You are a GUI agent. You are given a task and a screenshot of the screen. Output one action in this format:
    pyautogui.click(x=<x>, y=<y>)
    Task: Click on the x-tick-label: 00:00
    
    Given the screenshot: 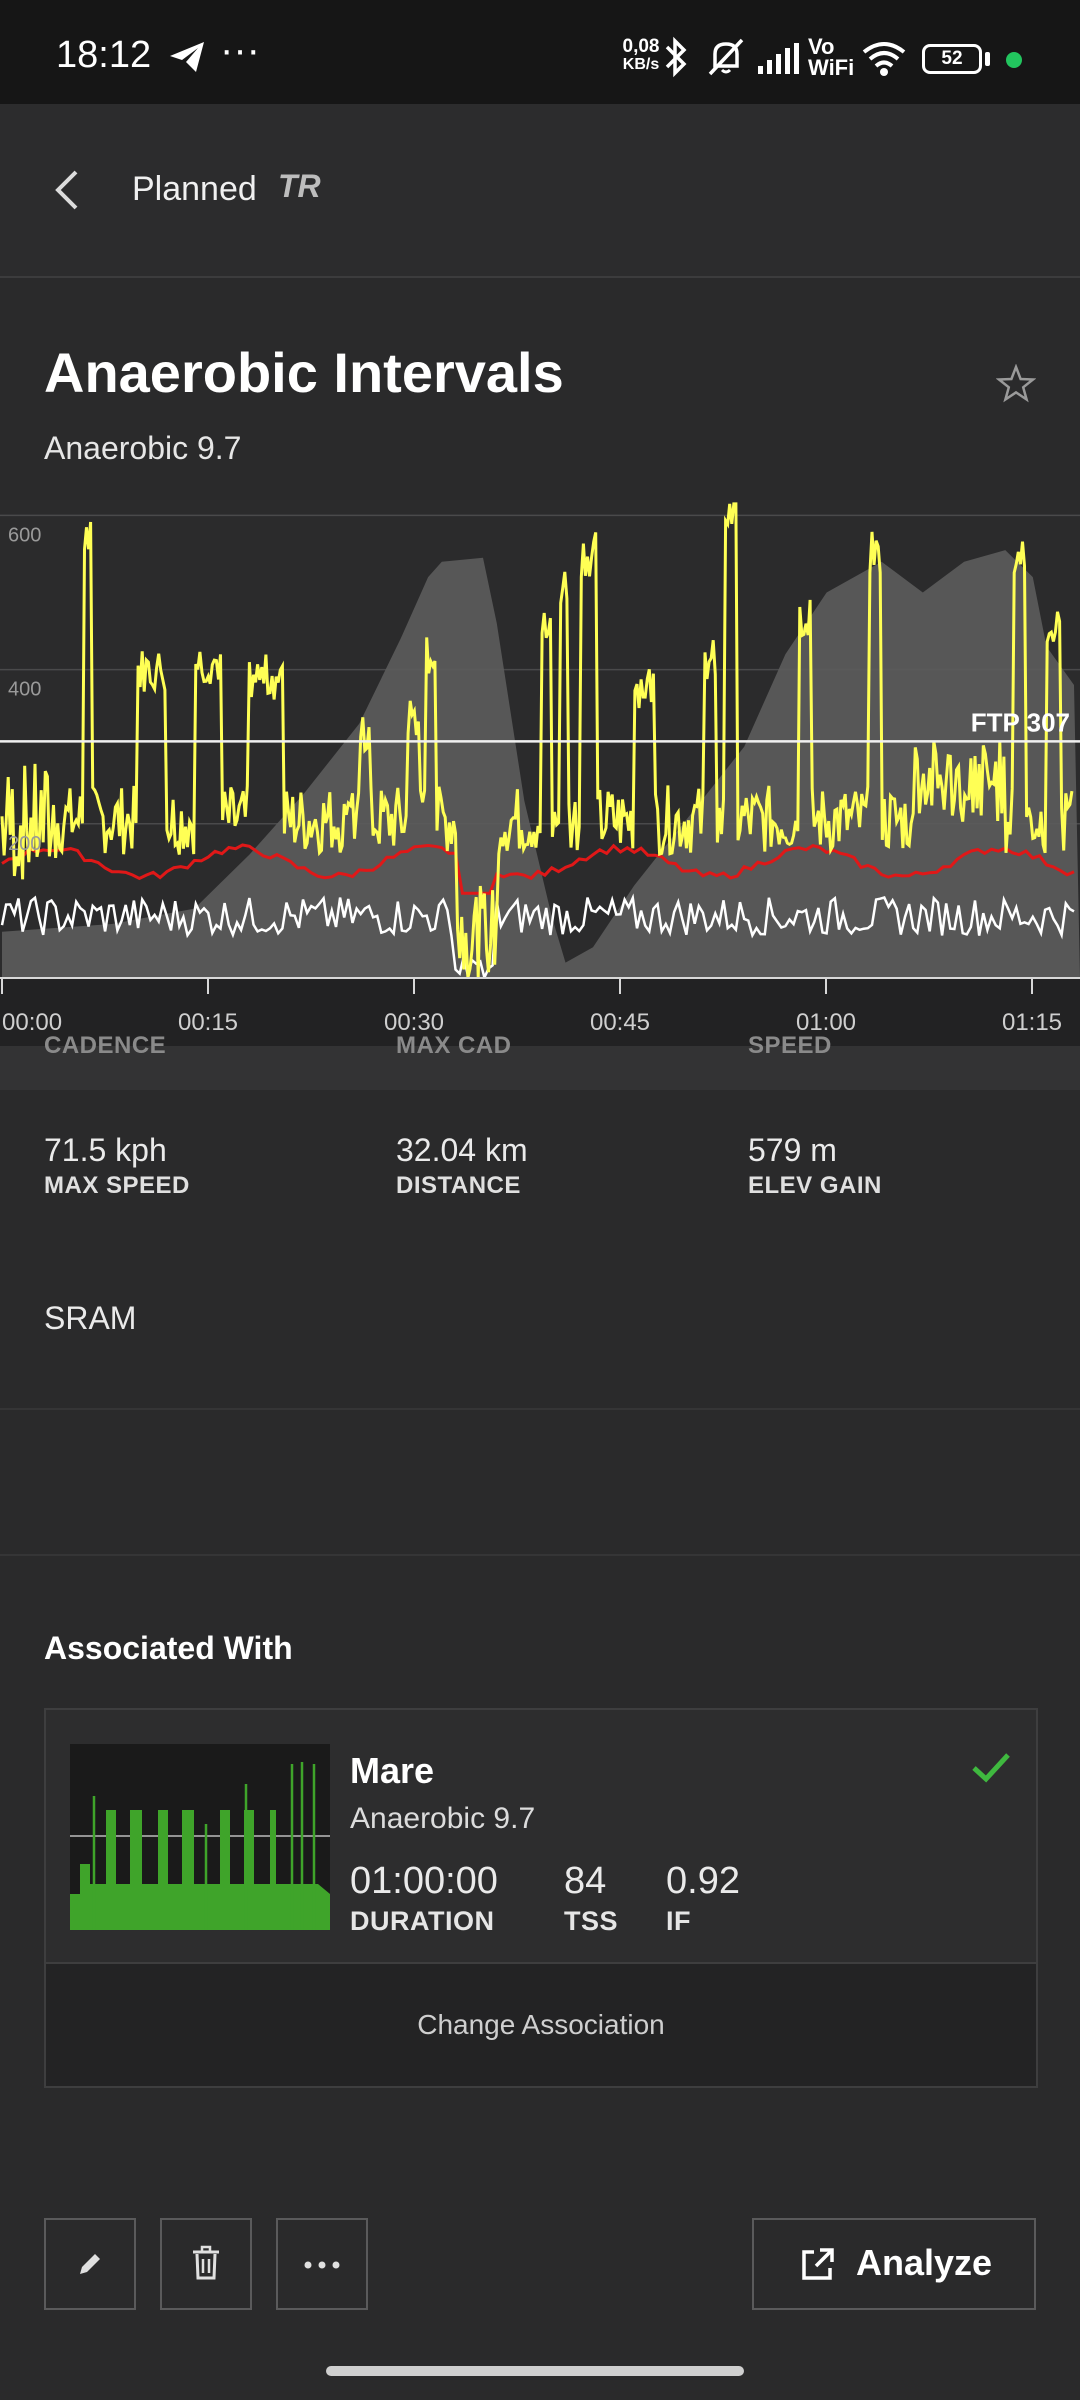 What is the action you would take?
    pyautogui.click(x=32, y=1022)
    